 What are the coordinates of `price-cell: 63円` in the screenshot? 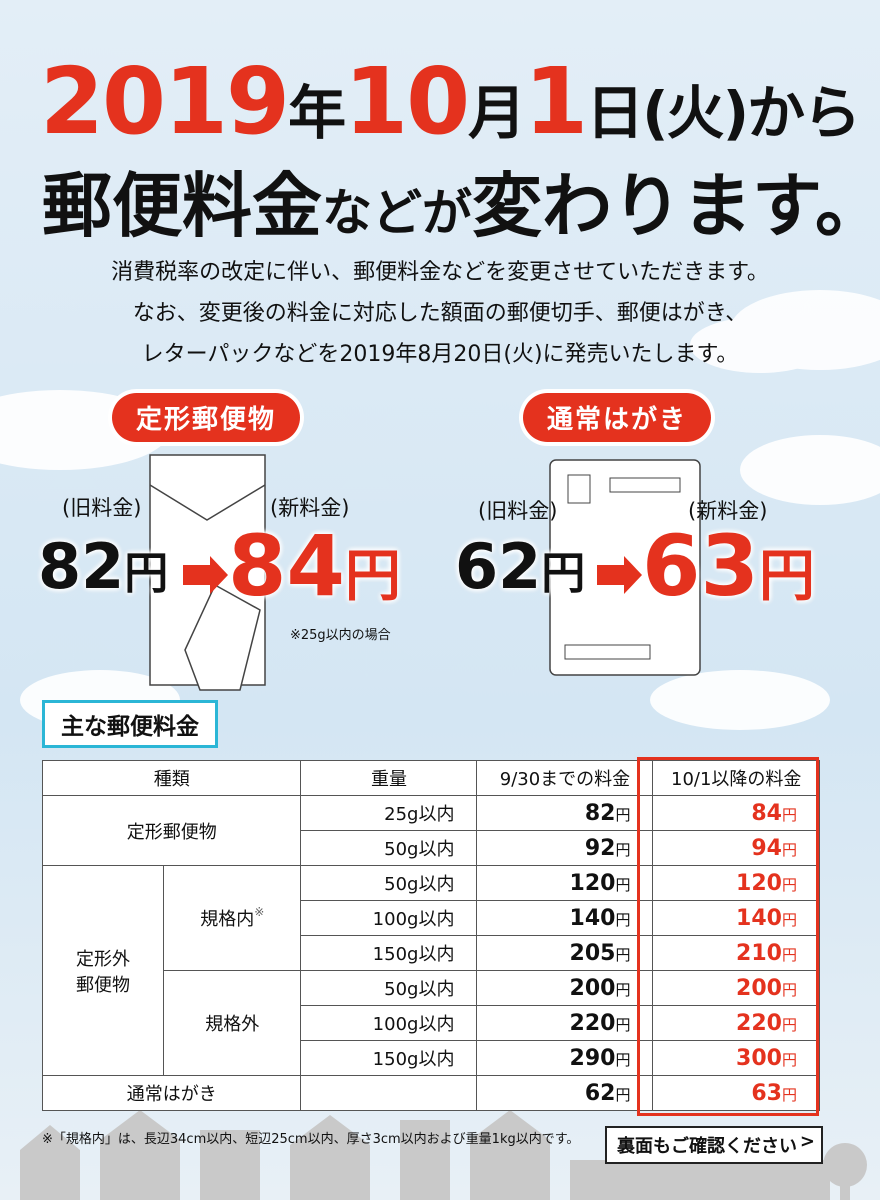 It's located at (736, 1093).